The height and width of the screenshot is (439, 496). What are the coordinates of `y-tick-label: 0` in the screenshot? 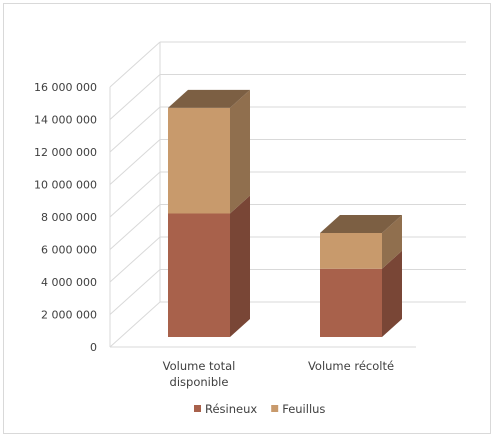 It's located at (93, 347).